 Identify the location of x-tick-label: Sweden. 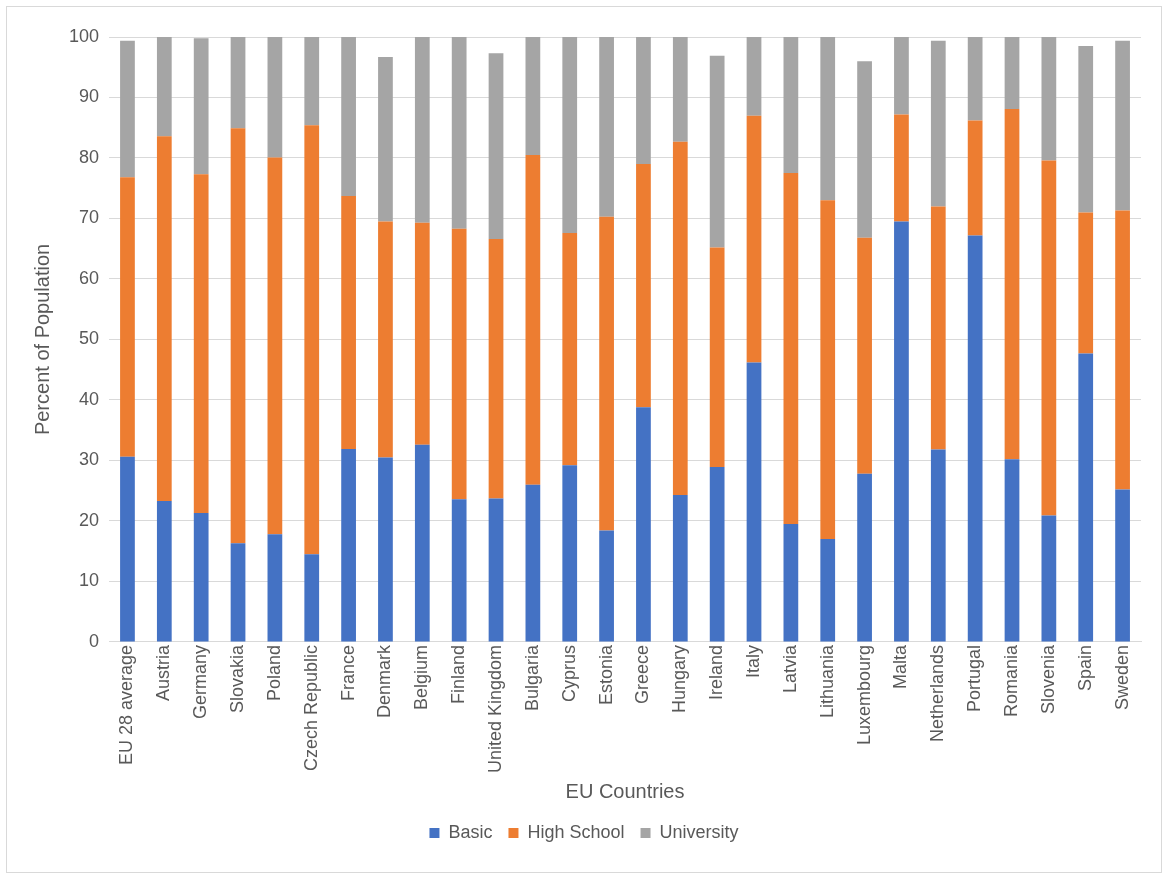
(1121, 677).